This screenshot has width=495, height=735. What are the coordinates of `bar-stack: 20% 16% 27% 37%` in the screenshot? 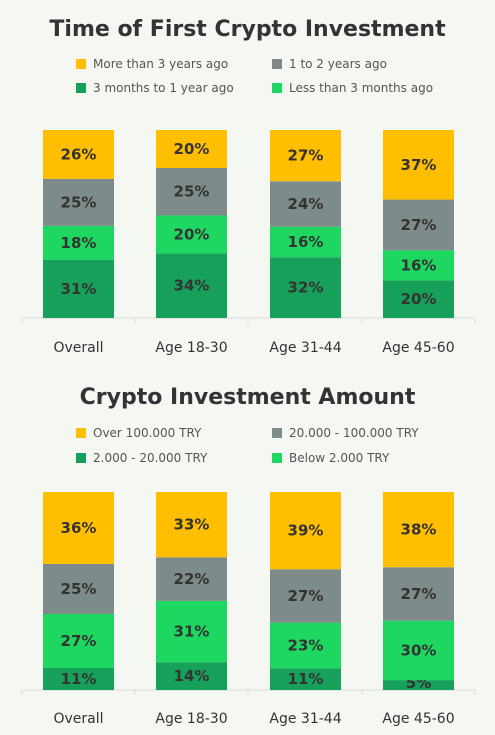 It's located at (418, 224).